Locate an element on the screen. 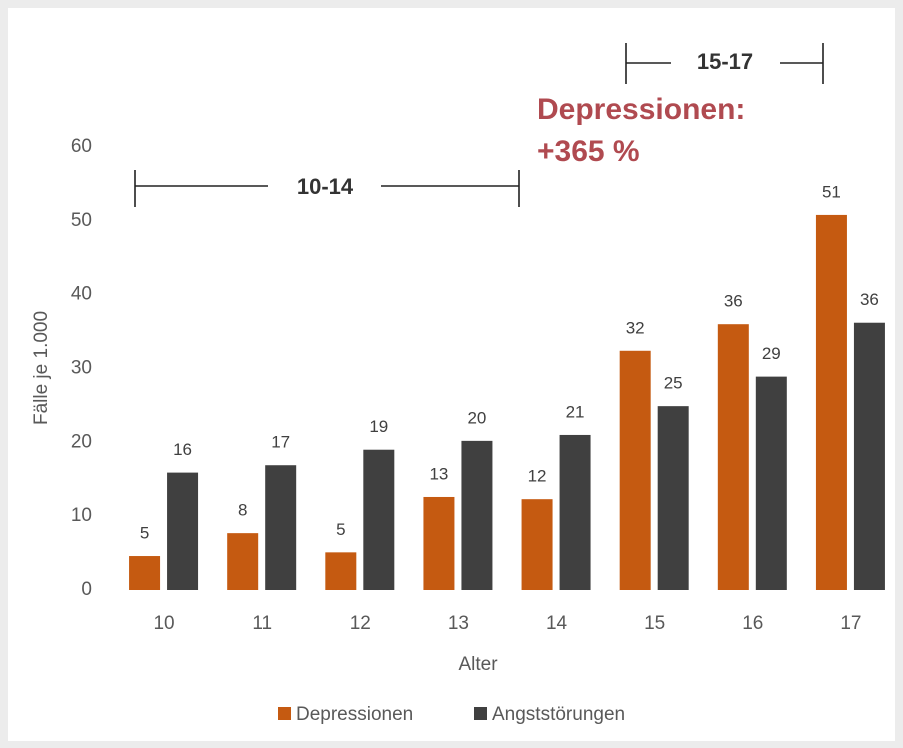  data-label: 25 is located at coordinates (673, 383).